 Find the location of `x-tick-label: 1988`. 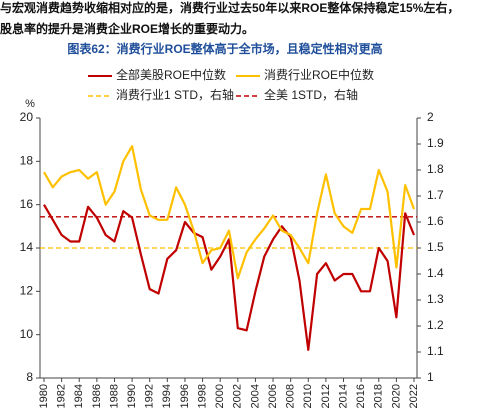

x-tick-label: 1988 is located at coordinates (114, 396).